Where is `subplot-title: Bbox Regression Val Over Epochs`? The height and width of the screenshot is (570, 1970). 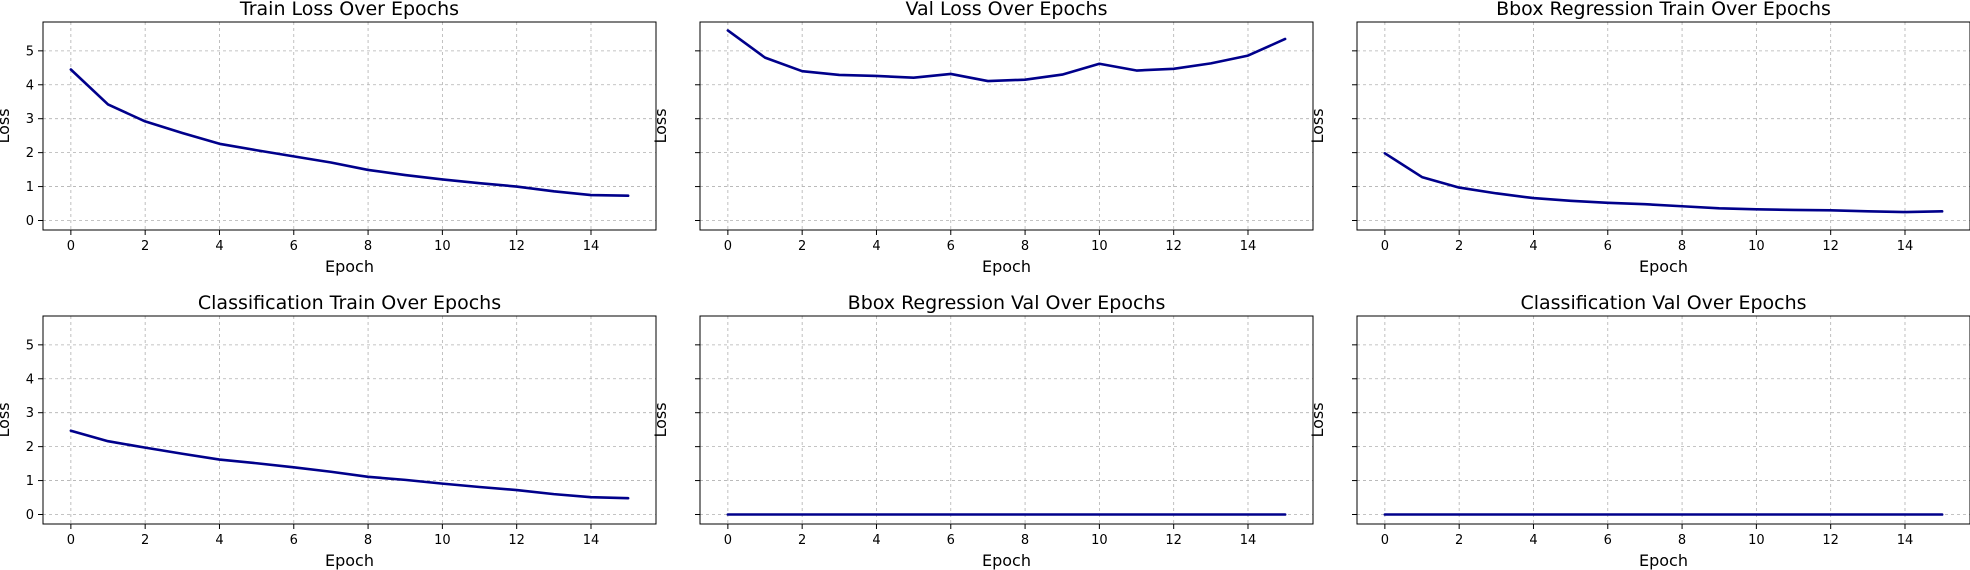 subplot-title: Bbox Regression Val Over Epochs is located at coordinates (1007, 303).